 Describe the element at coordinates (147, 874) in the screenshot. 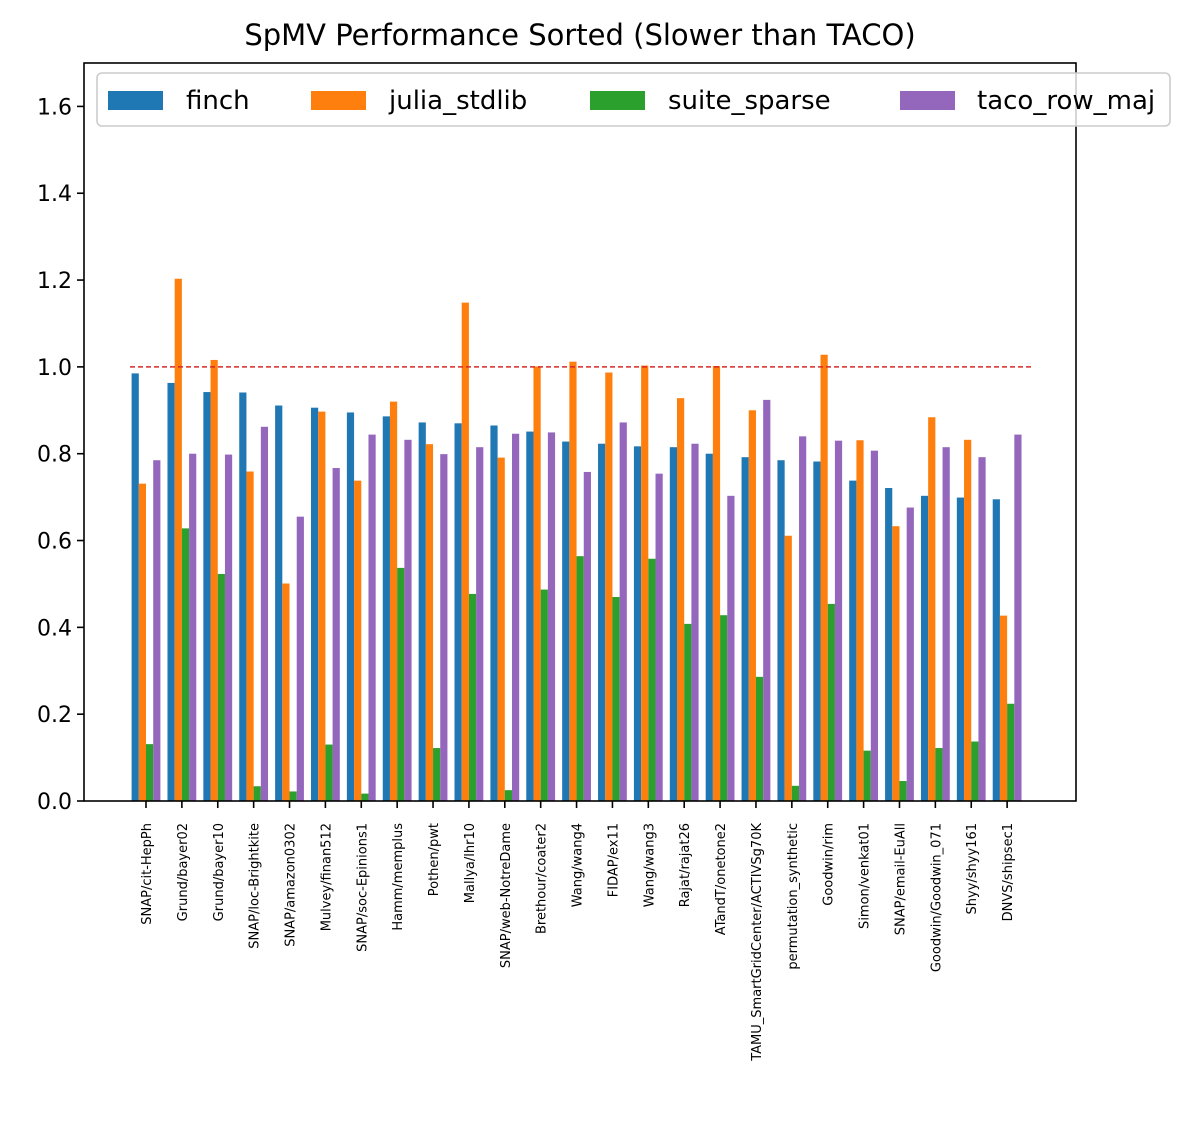

I see `x-tick-label-0: SNAP/cit-HepPh` at that location.